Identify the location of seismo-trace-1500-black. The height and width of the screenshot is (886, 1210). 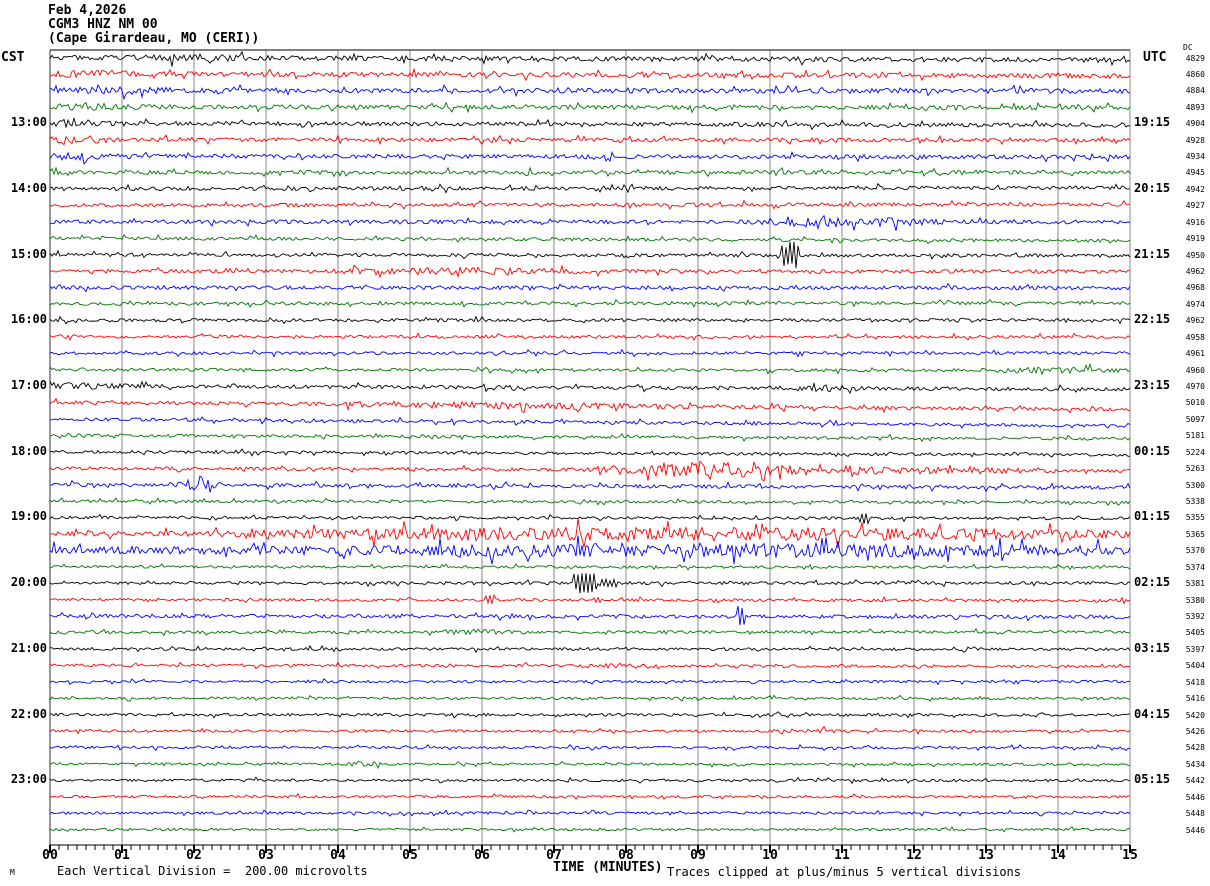
(590, 255).